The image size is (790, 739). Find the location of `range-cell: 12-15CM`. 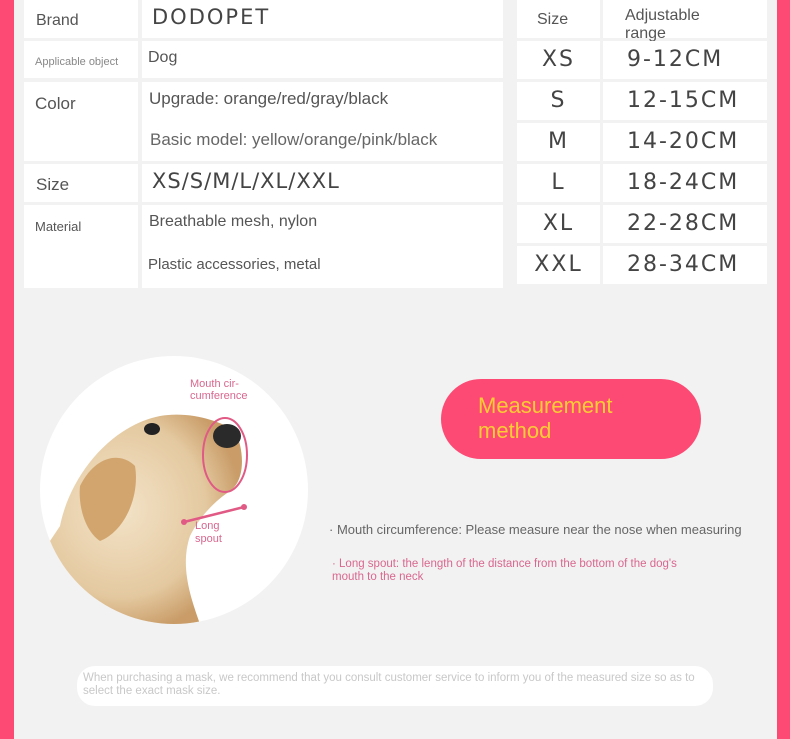

range-cell: 12-15CM is located at coordinates (685, 101).